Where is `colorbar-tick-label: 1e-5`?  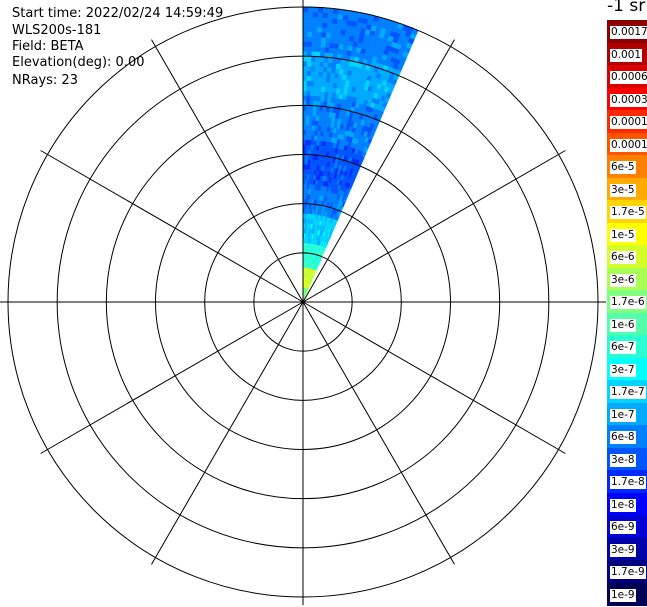 colorbar-tick-label: 1e-5 is located at coordinates (623, 235).